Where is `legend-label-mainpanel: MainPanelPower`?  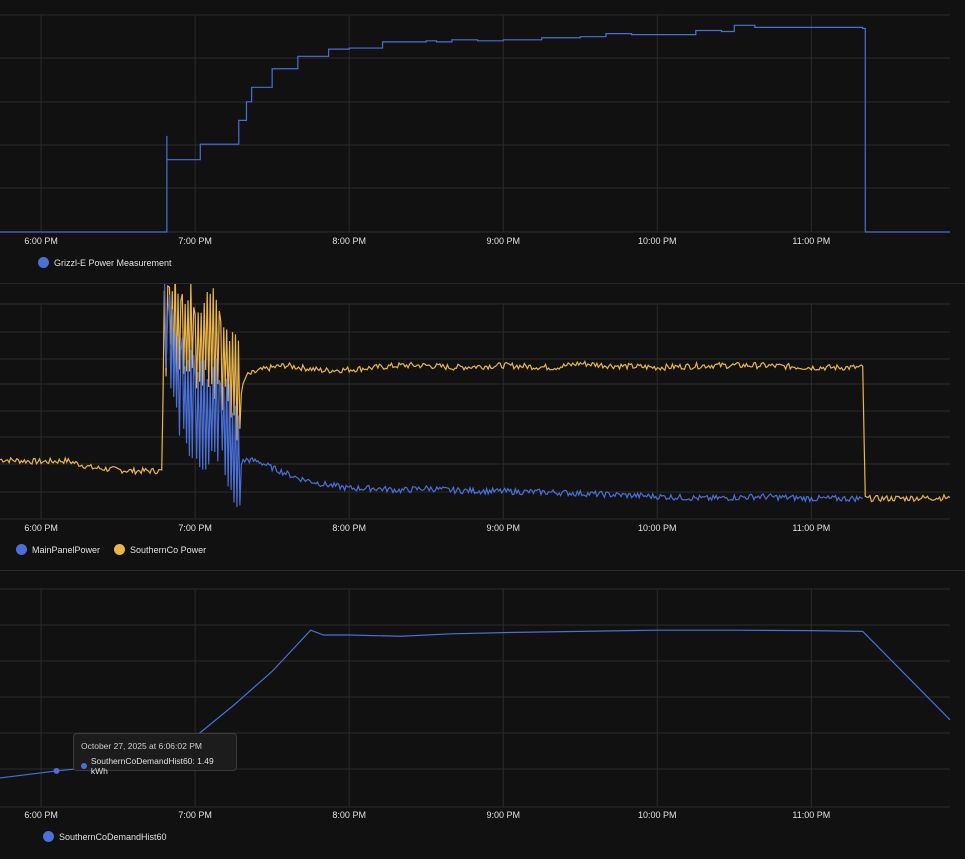
legend-label-mainpanel: MainPanelPower is located at coordinates (66, 549).